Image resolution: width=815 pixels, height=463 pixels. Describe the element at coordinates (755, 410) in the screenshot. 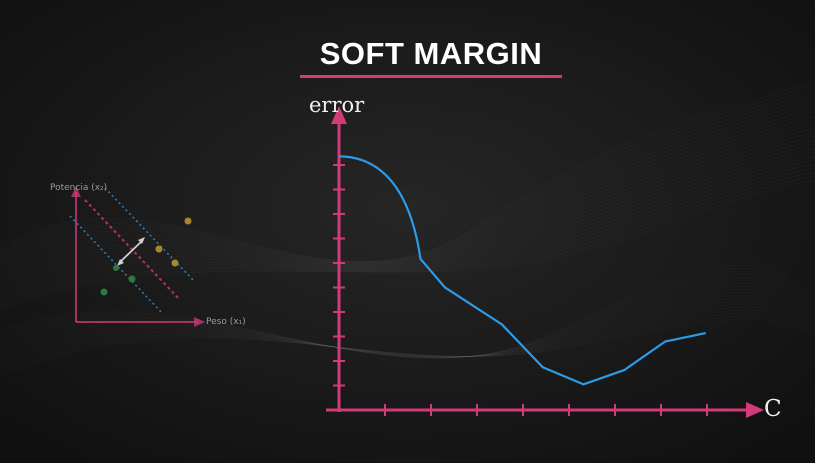

I see `x-axis-arrow` at that location.